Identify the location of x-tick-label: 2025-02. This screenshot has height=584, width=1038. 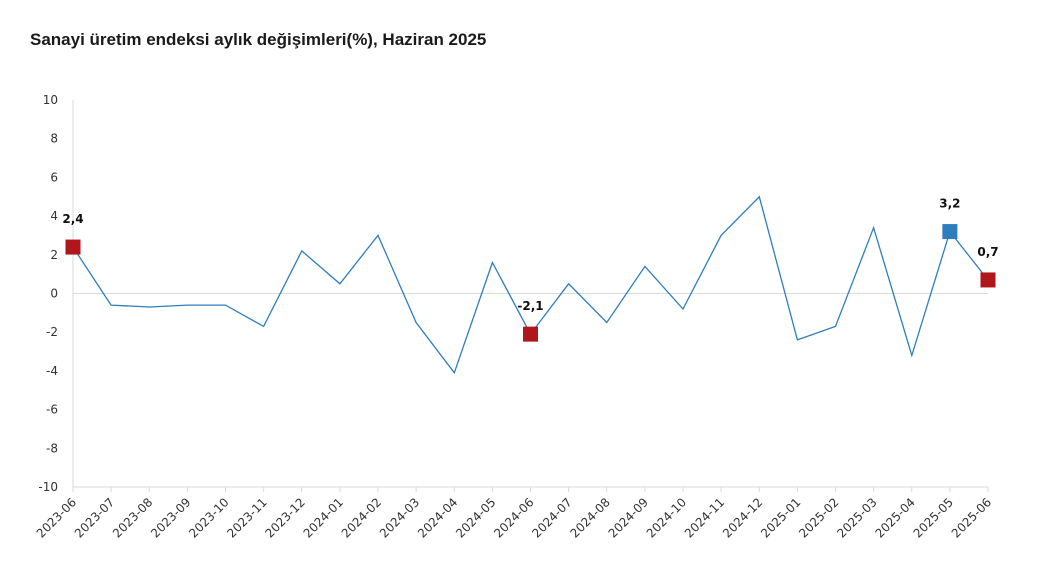
(818, 517).